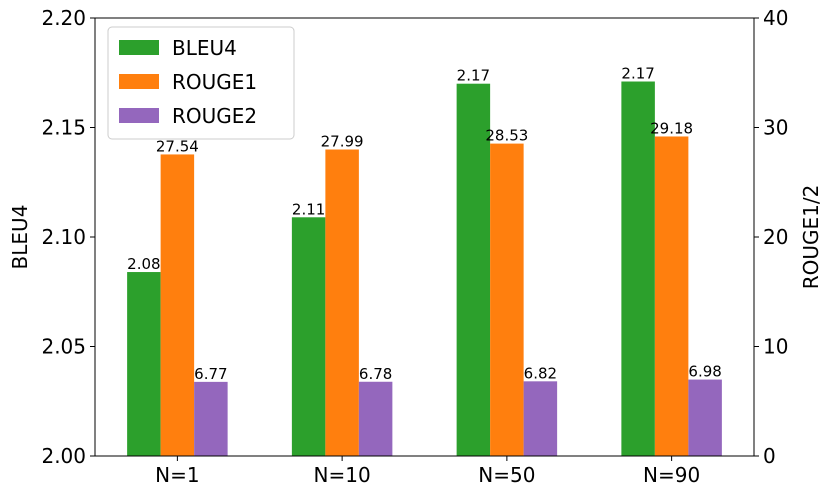 The image size is (831, 495). I want to click on x-tick-label: N=1, so click(177, 475).